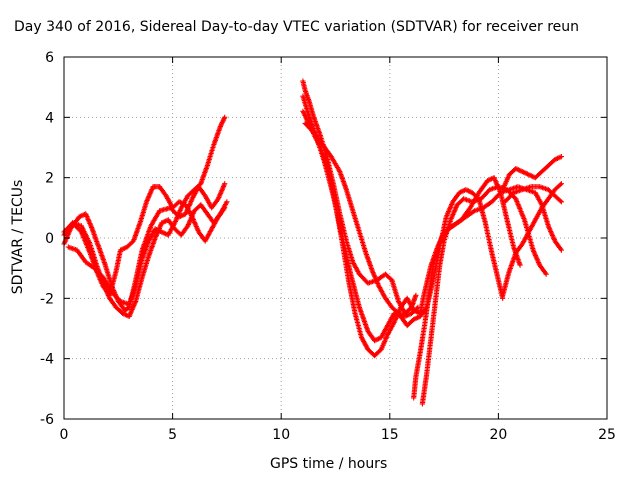 Image resolution: width=640 pixels, height=480 pixels. What do you see at coordinates (18, 237) in the screenshot?
I see `y-axis-label: SDTVAR / TECUs` at bounding box center [18, 237].